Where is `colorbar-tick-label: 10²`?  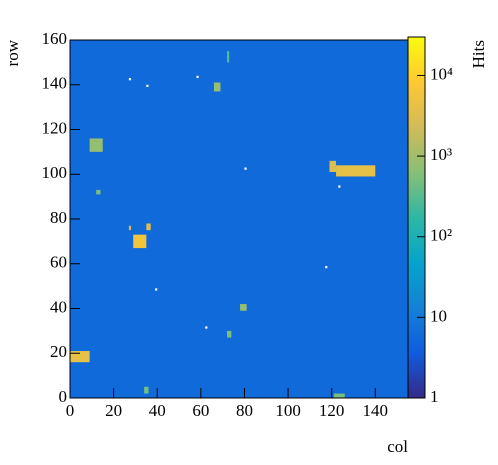
colorbar-tick-label: 10² is located at coordinates (441, 235).